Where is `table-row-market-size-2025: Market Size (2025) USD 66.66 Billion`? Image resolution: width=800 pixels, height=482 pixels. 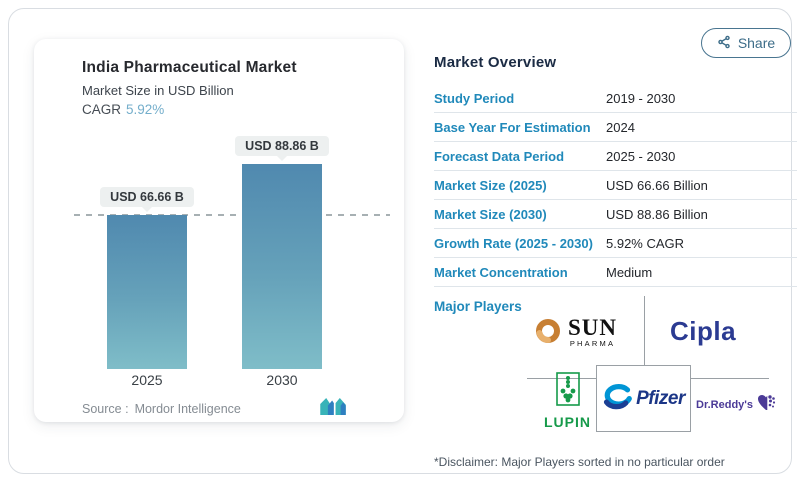 table-row-market-size-2025: Market Size (2025) USD 66.66 Billion is located at coordinates (615, 185).